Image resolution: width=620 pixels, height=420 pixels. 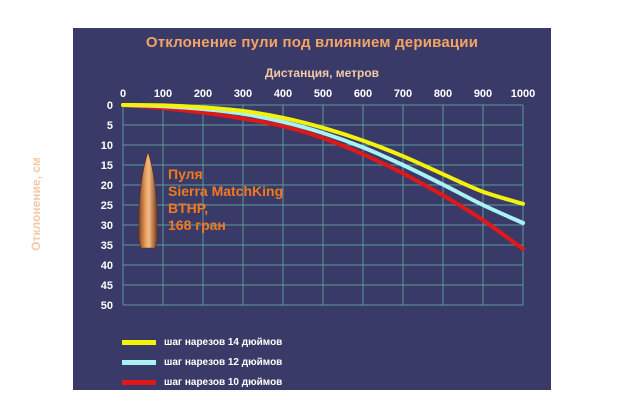 I want to click on y-tick-label: 50, so click(x=107, y=306).